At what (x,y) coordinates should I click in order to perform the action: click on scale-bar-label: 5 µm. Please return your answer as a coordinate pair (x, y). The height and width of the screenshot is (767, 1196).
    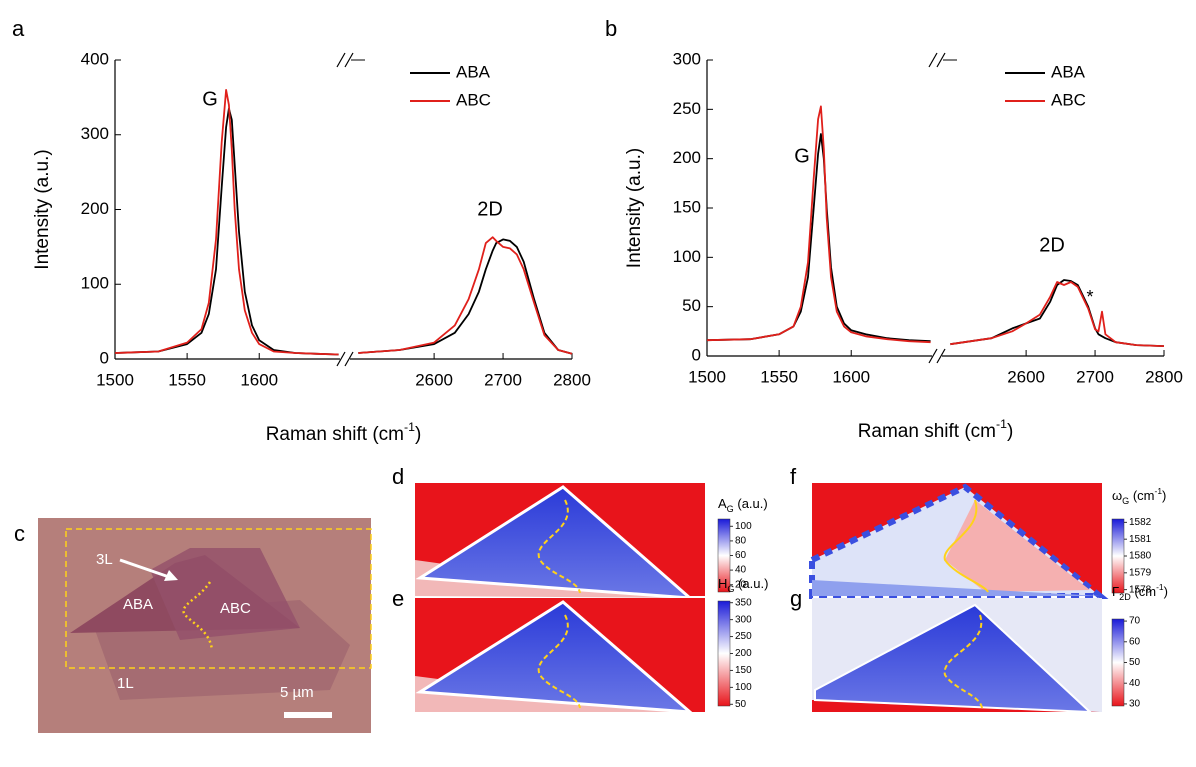
    Looking at the image, I should click on (297, 692).